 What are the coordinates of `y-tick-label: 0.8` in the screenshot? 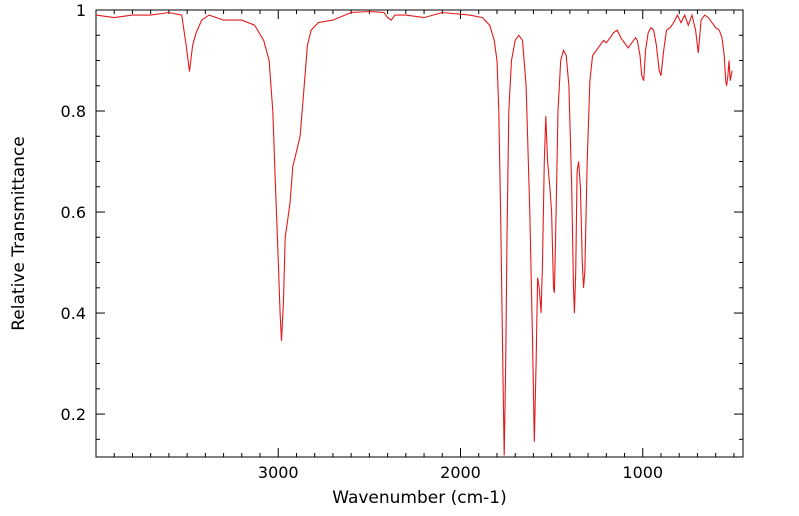 It's located at (73, 111).